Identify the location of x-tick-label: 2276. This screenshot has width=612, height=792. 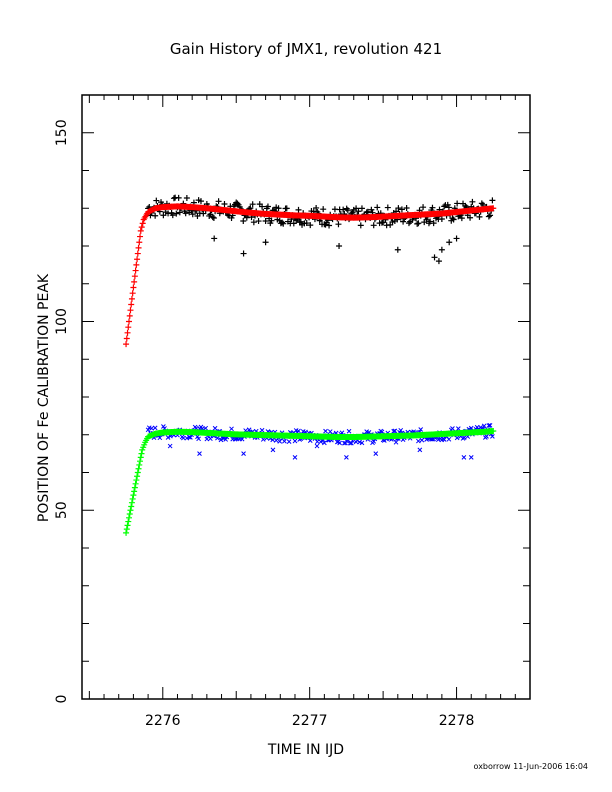
(163, 721).